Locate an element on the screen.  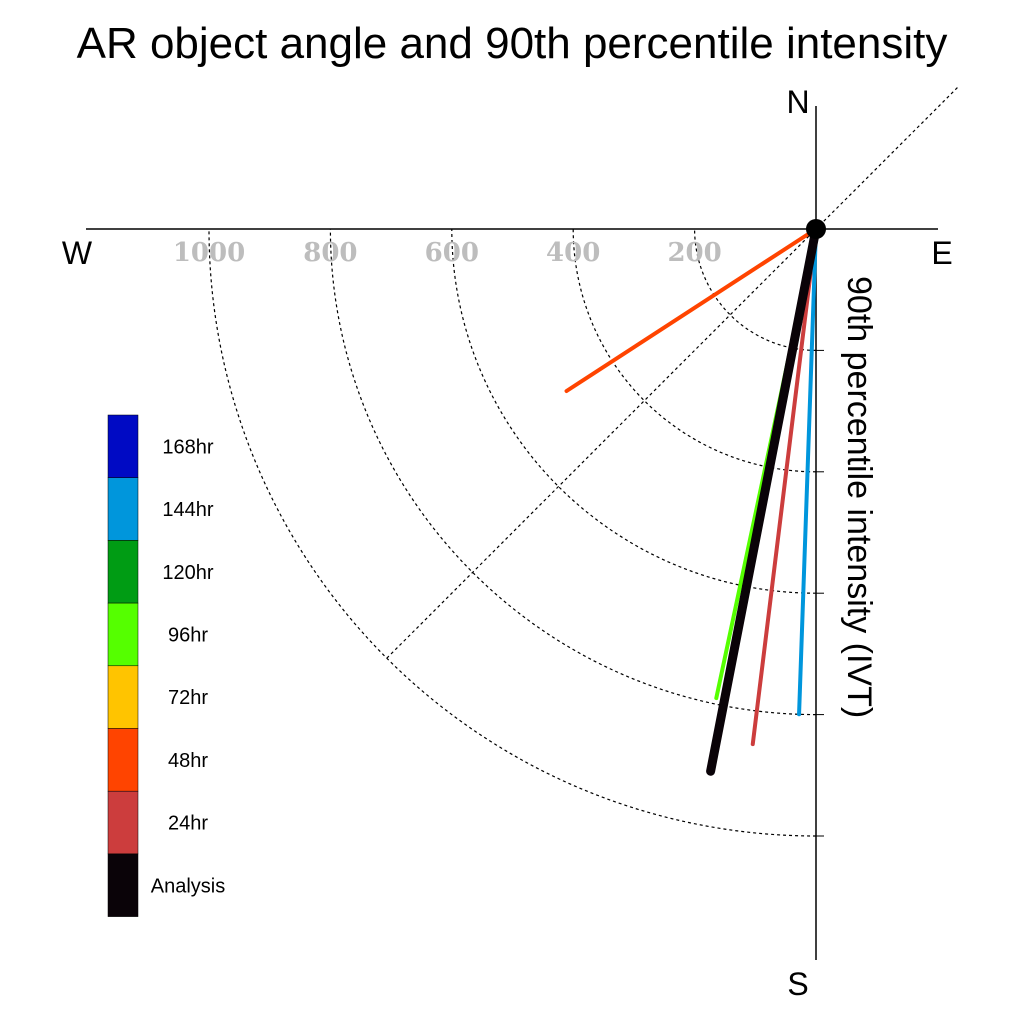
legend-label-48hr: 48hr is located at coordinates (188, 761).